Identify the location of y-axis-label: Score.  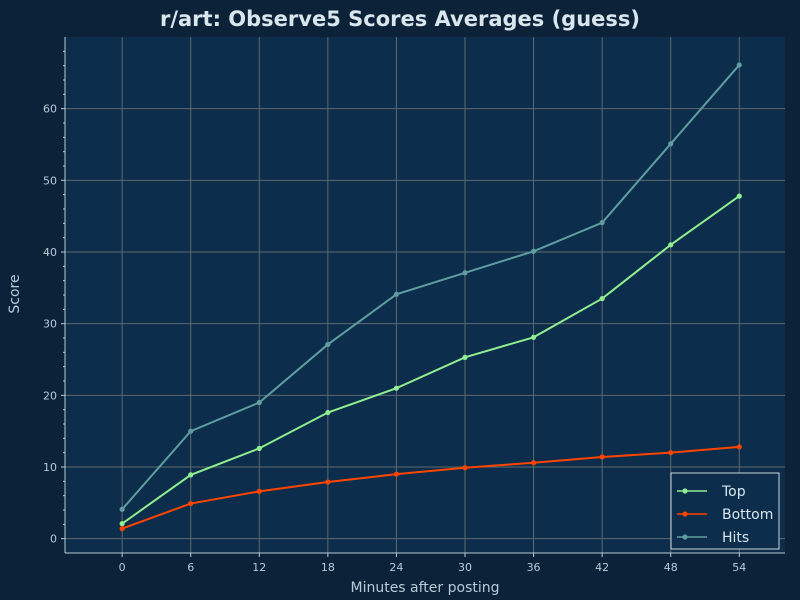
(15, 293).